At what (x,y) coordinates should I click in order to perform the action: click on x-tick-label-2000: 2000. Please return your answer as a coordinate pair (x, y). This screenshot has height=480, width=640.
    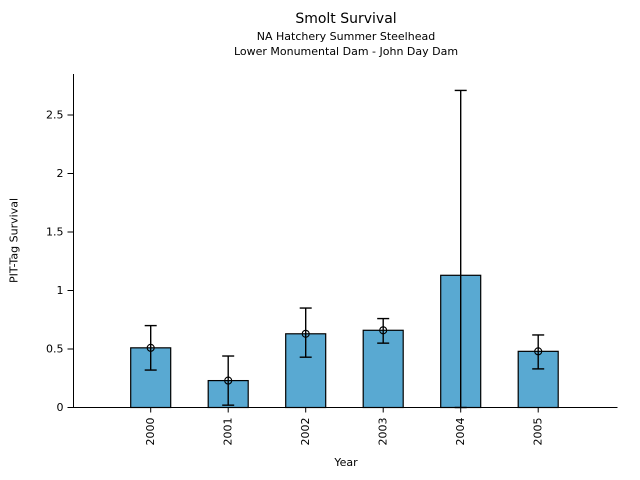
    Looking at the image, I should click on (150, 432).